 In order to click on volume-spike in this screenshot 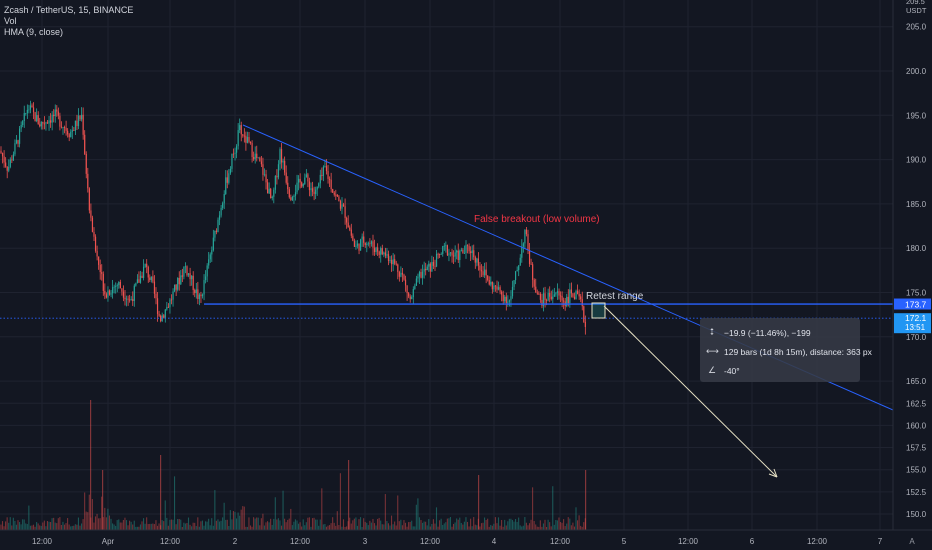, I will do `click(103, 500)`.